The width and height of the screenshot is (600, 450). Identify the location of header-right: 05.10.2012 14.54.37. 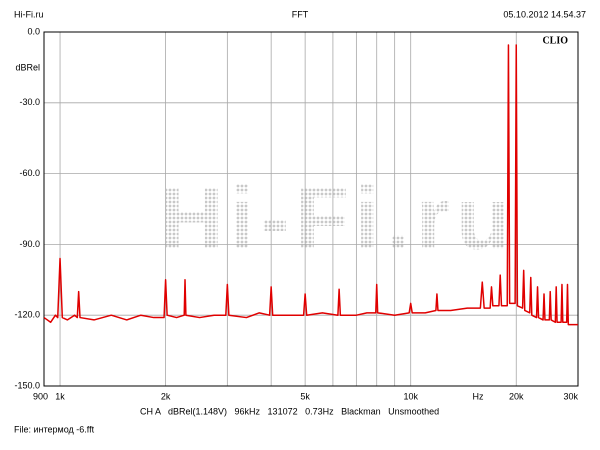
(544, 14).